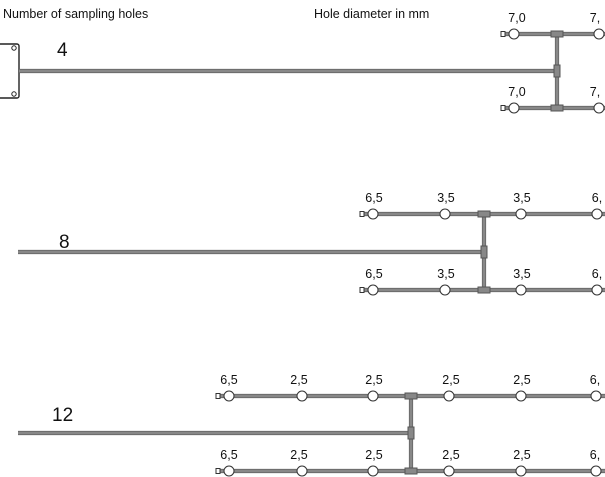 The image size is (605, 477). What do you see at coordinates (63, 415) in the screenshot?
I see `holes-count-12: 12` at bounding box center [63, 415].